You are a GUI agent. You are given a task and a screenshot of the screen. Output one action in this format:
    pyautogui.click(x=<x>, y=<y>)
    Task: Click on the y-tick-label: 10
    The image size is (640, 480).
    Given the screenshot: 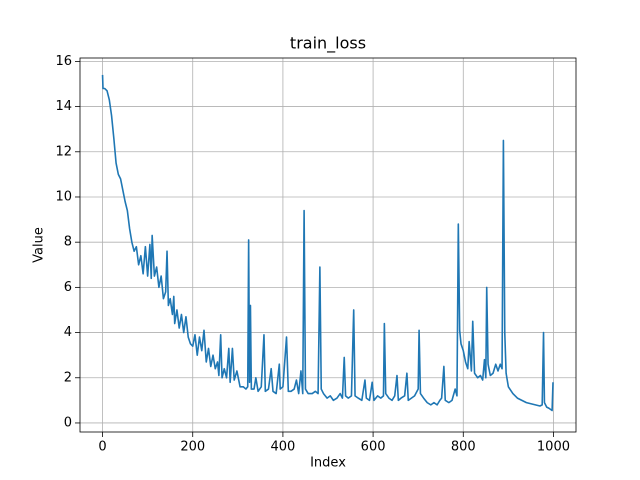 What is the action you would take?
    pyautogui.click(x=63, y=196)
    